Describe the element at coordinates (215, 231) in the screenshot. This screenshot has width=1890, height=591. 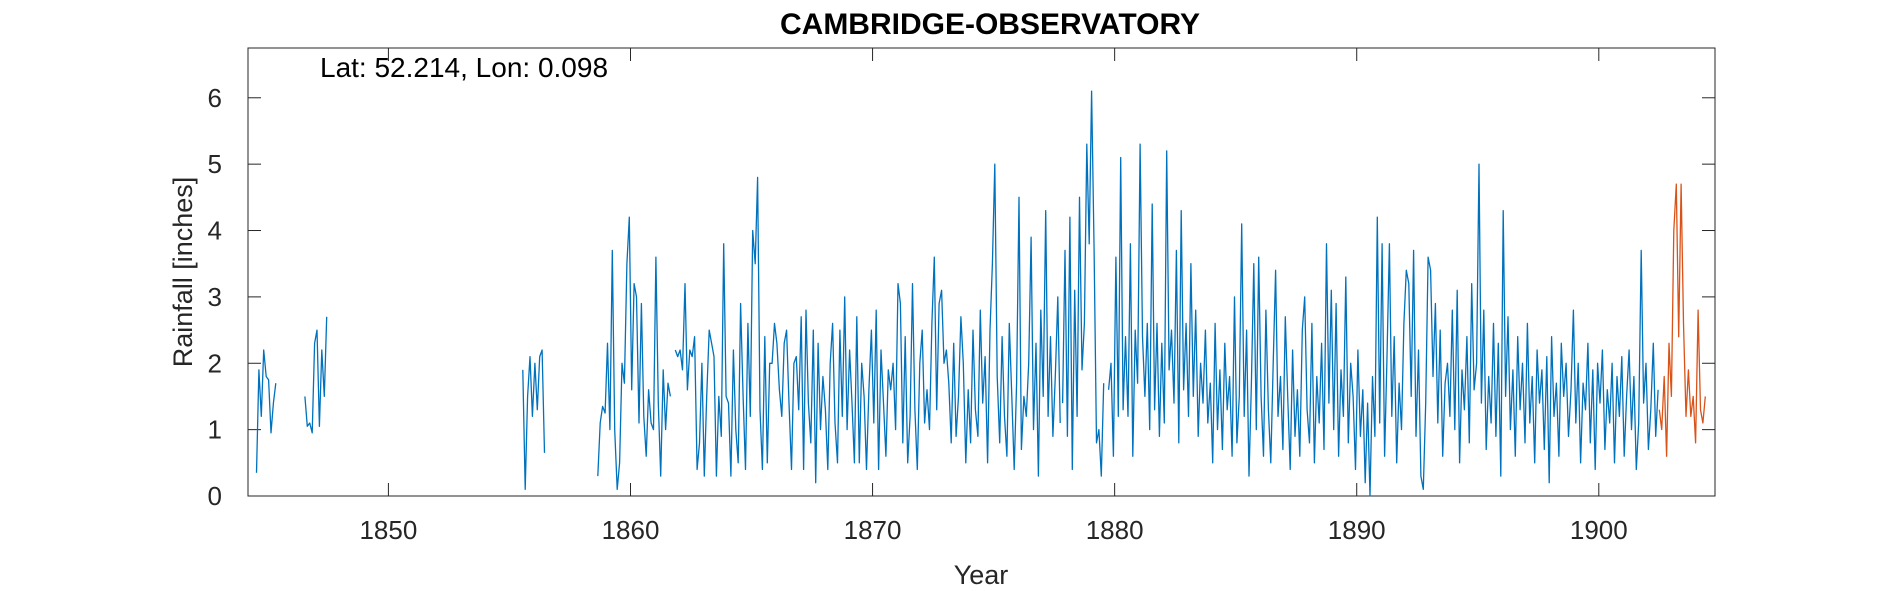
I see `y-tick-label: 4` at that location.